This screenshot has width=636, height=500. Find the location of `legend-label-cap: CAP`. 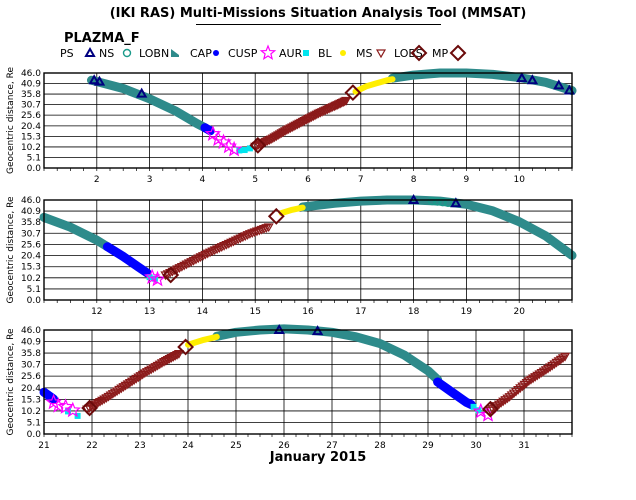

legend-label-cap: CAP is located at coordinates (201, 53).